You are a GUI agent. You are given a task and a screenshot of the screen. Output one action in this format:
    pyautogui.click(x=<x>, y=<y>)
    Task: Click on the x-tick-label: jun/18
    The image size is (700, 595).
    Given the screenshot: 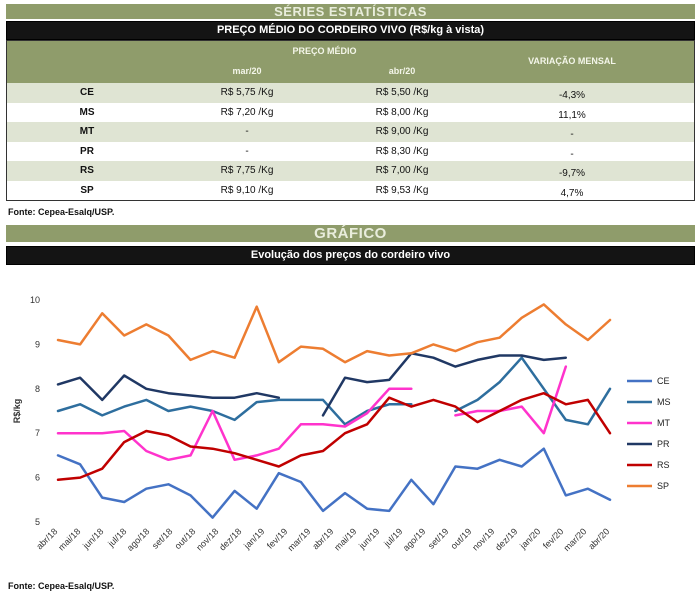 What is the action you would take?
    pyautogui.click(x=92, y=538)
    